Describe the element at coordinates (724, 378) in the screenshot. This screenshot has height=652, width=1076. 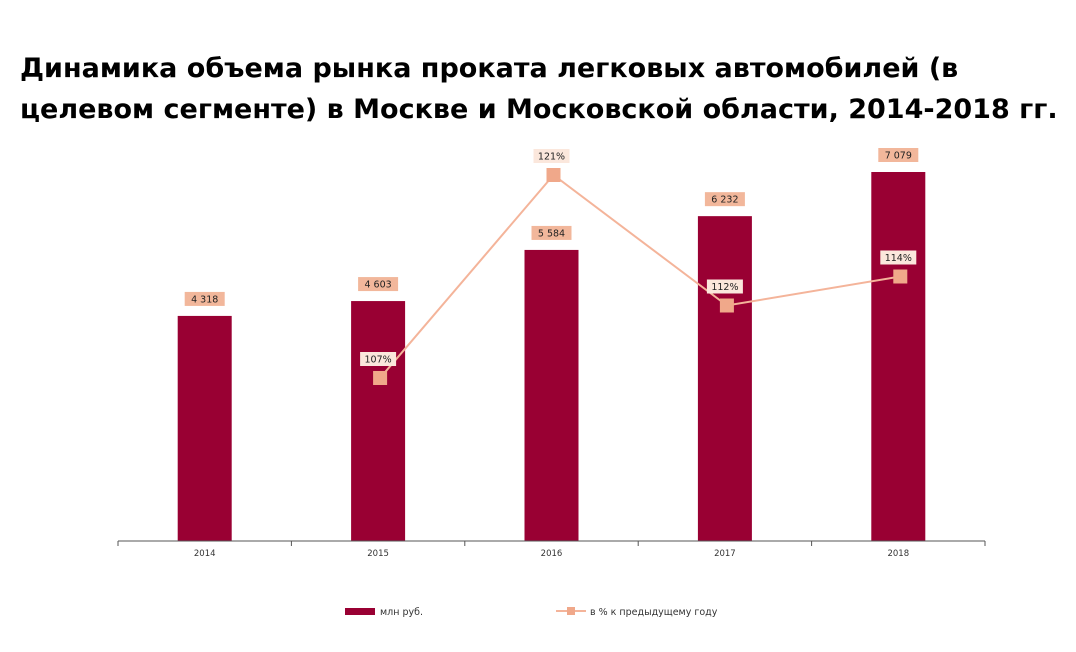
I see `bar-2017` at that location.